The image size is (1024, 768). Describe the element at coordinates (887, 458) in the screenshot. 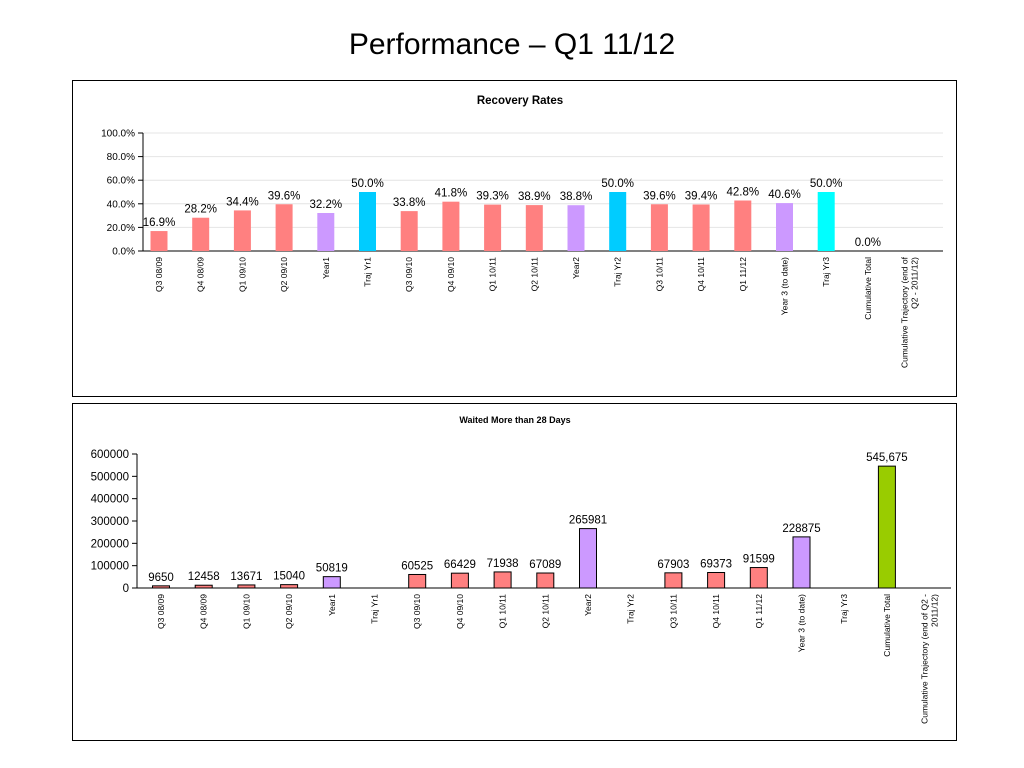

I see `data-label: 545,675` at that location.